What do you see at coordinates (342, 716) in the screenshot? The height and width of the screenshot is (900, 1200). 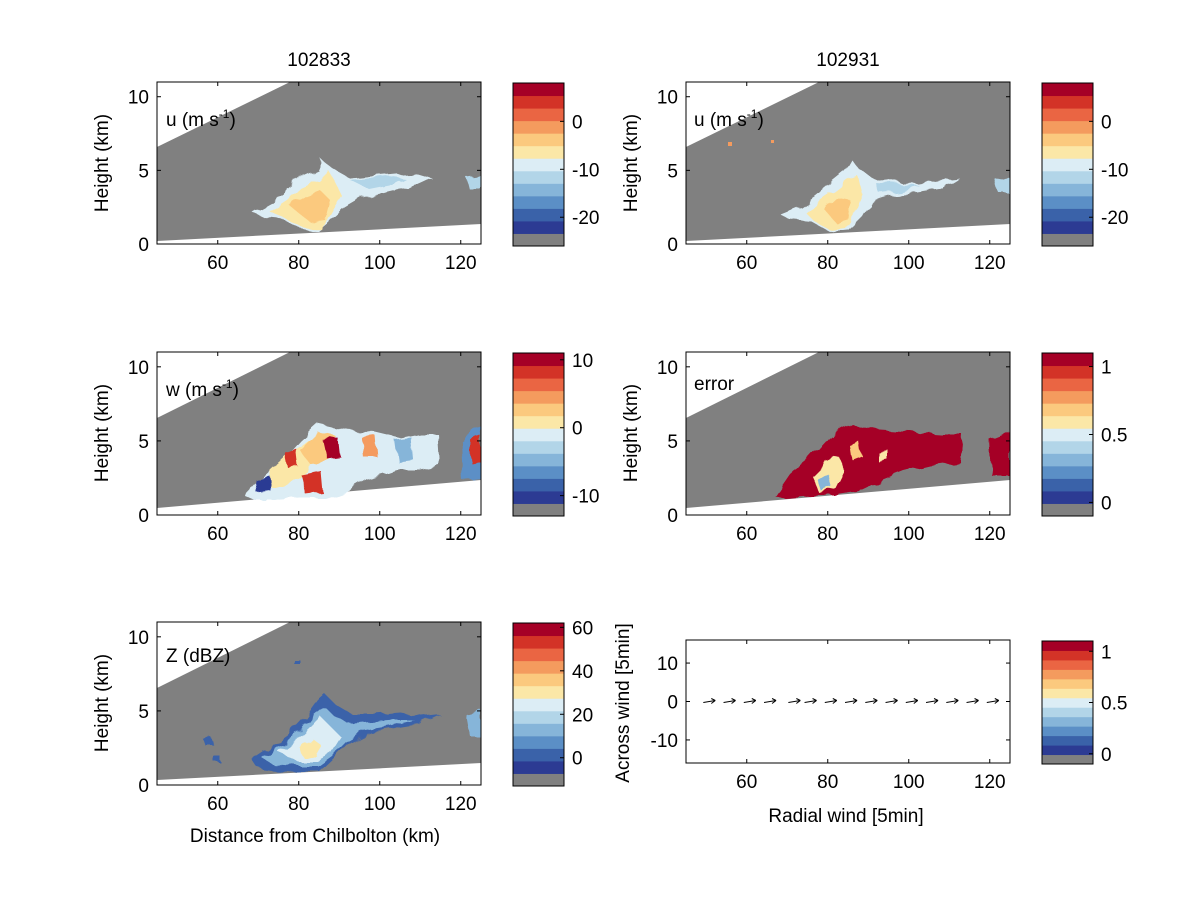 I see `z-field` at bounding box center [342, 716].